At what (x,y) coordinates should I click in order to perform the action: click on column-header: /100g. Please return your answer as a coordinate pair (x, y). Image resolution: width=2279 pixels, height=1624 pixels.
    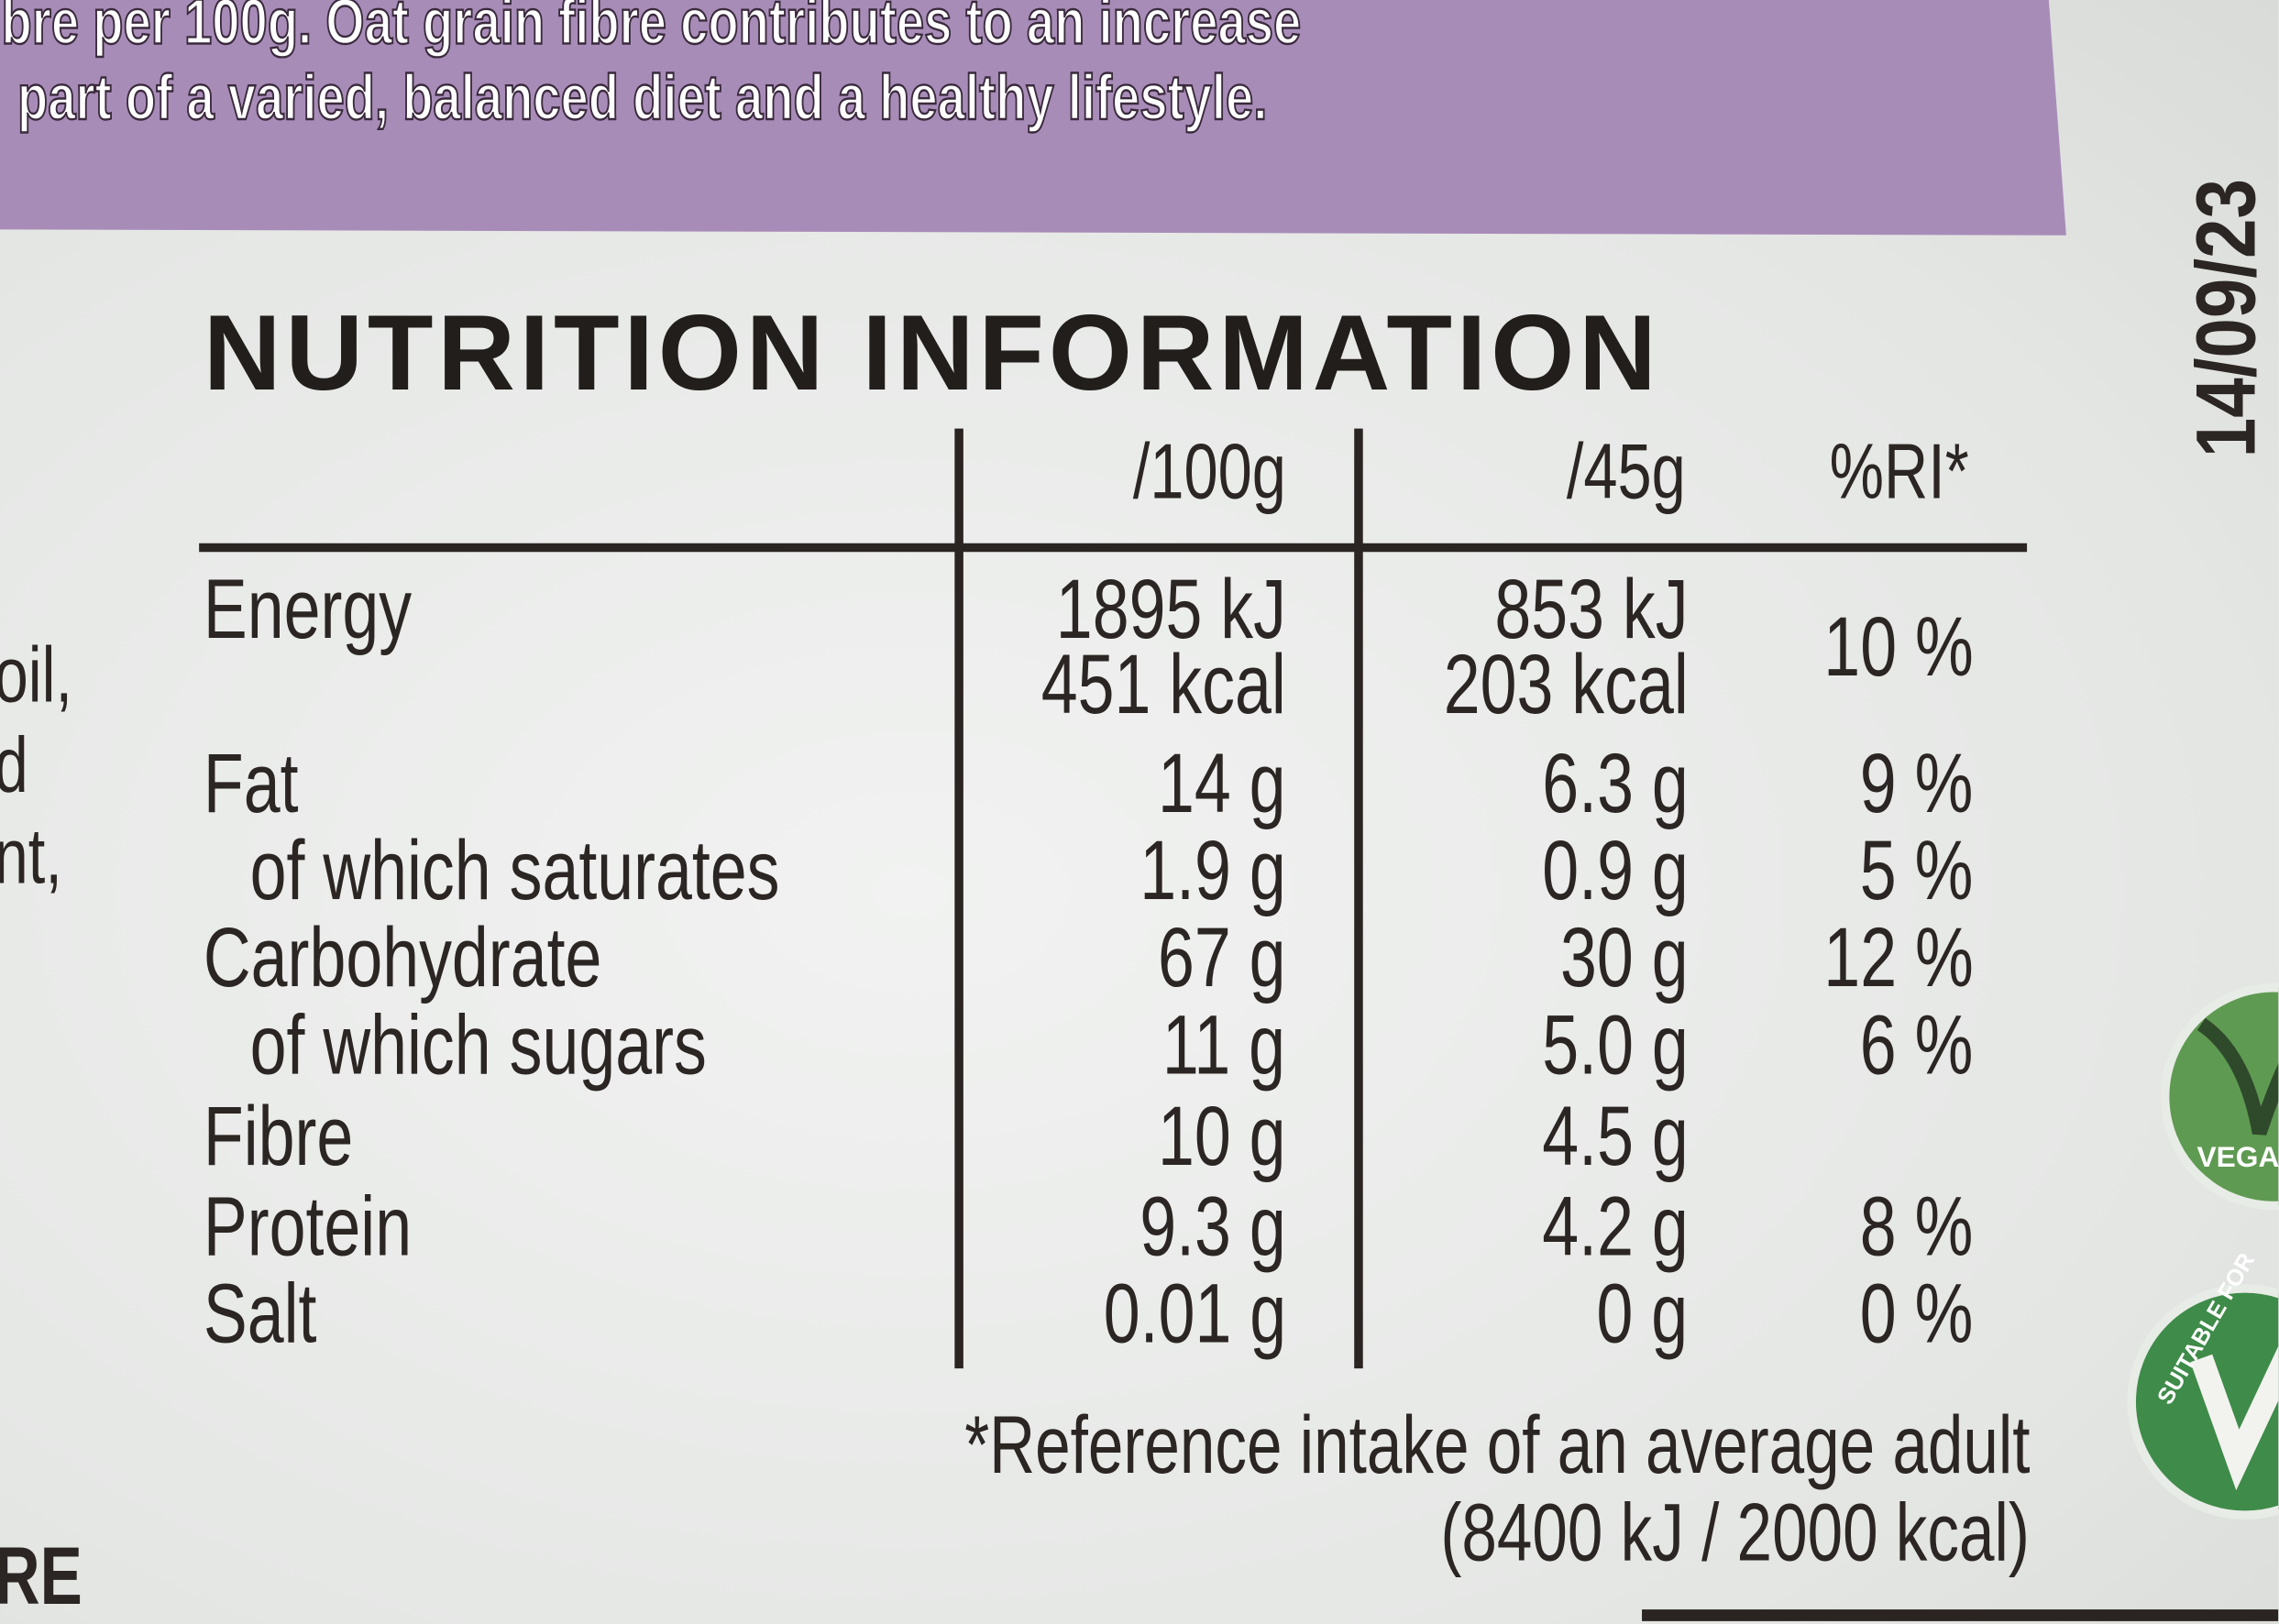
    Looking at the image, I should click on (1209, 472).